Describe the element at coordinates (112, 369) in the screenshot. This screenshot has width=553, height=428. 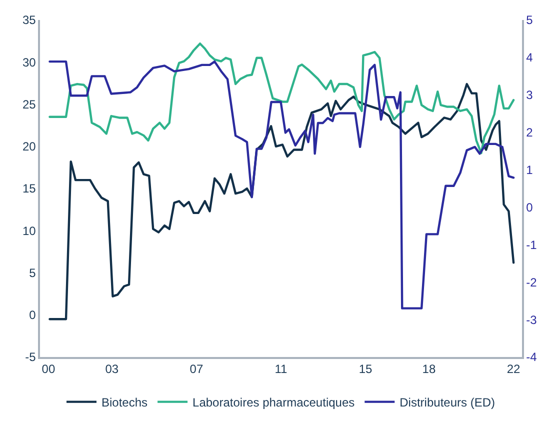
I see `x-tick-label: 03` at that location.